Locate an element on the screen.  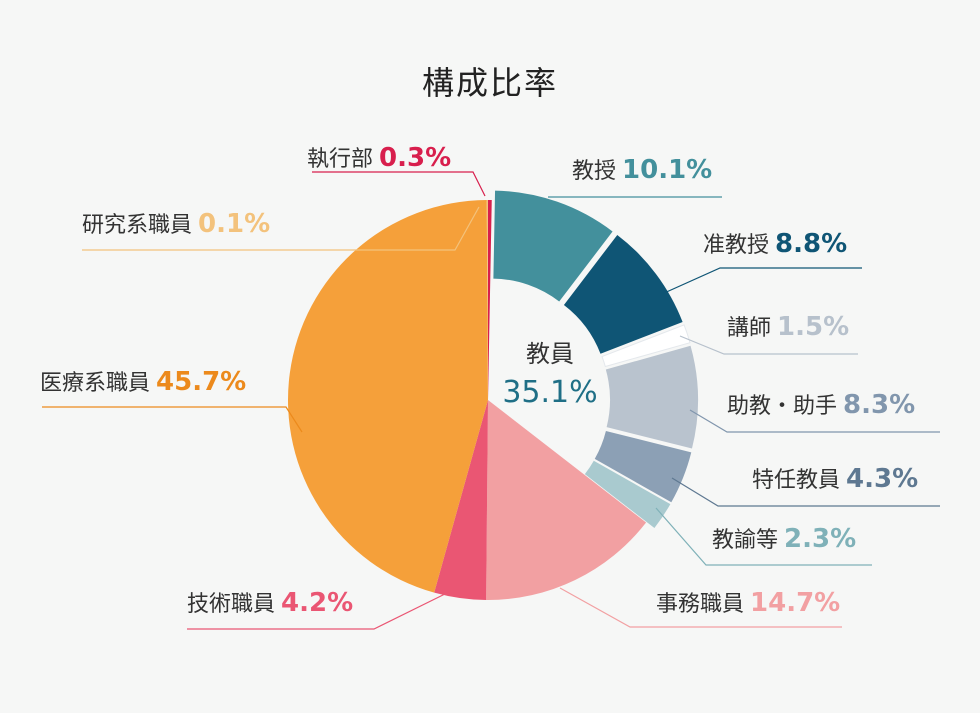
slice-label-7: 教諭等 2.3% is located at coordinates (784, 539).